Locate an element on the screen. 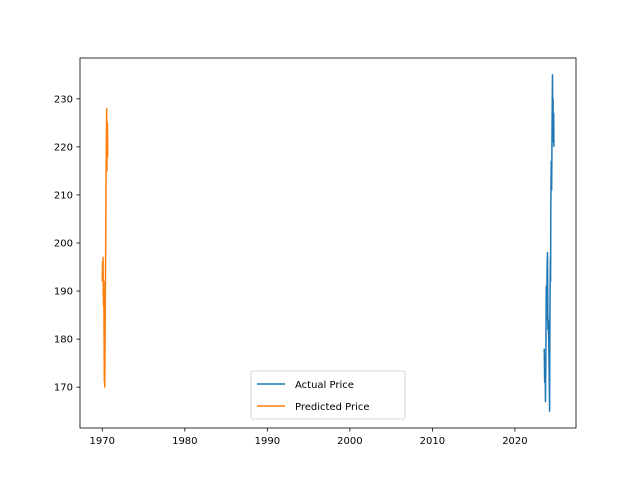 This screenshot has width=640, height=480. x-axis: 1970 1980 1990 2000 2010 2020 is located at coordinates (309, 437).